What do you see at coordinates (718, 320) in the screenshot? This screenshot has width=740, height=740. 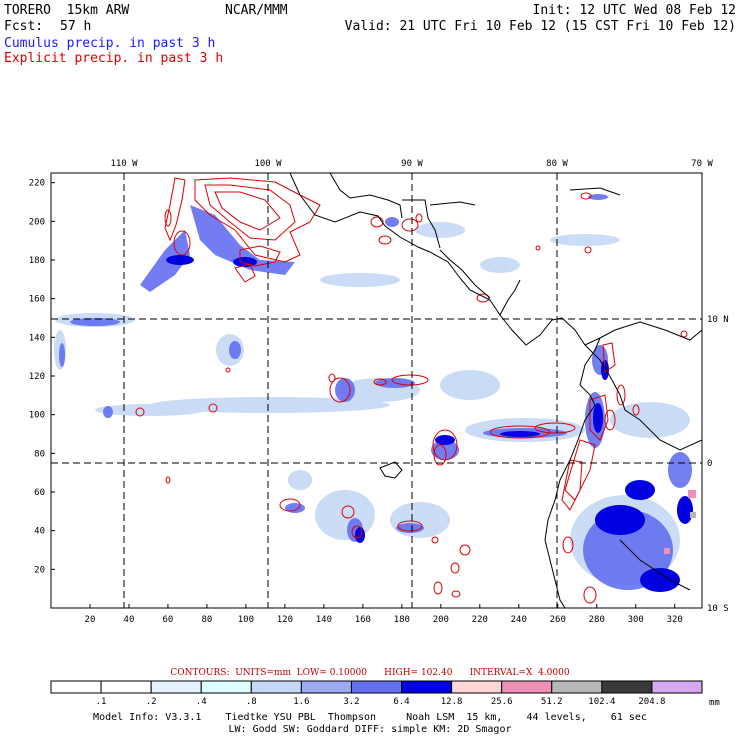 I see `lat-label-10n: 10 N` at bounding box center [718, 320].